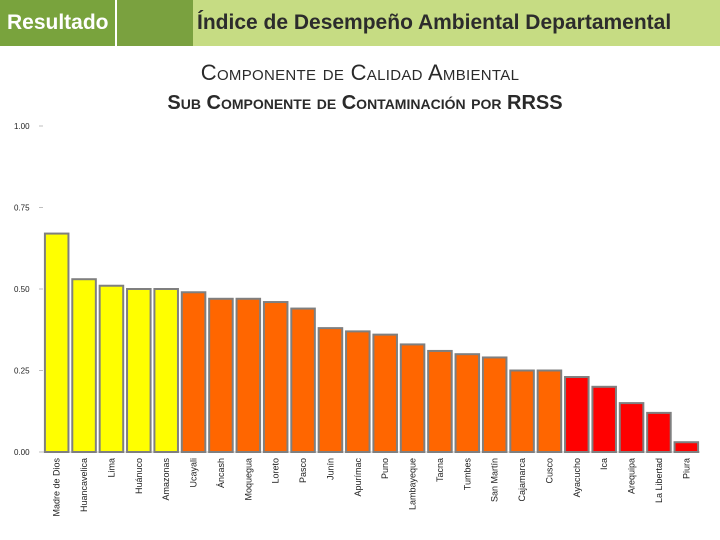 The height and width of the screenshot is (540, 720). Describe the element at coordinates (22, 126) in the screenshot. I see `y-tick-label: 1.00` at that location.